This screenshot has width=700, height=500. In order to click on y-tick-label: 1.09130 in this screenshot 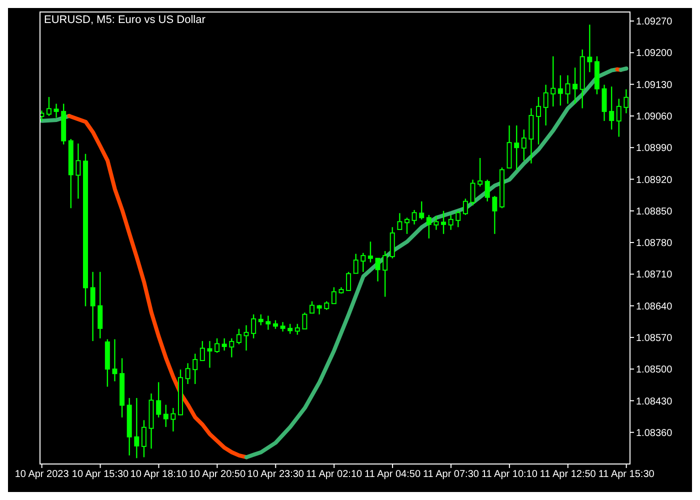, I will do `click(654, 85)`.